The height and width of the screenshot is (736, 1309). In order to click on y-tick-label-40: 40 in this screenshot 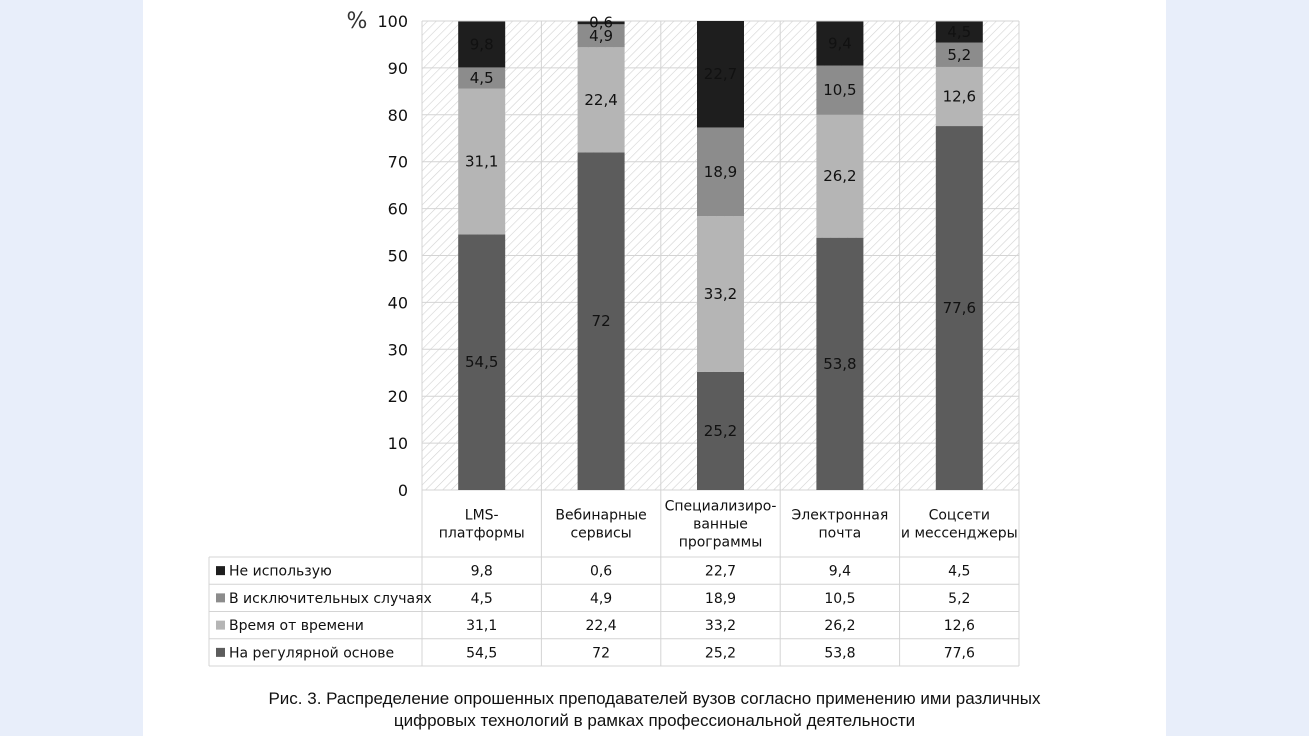, I will do `click(398, 302)`.